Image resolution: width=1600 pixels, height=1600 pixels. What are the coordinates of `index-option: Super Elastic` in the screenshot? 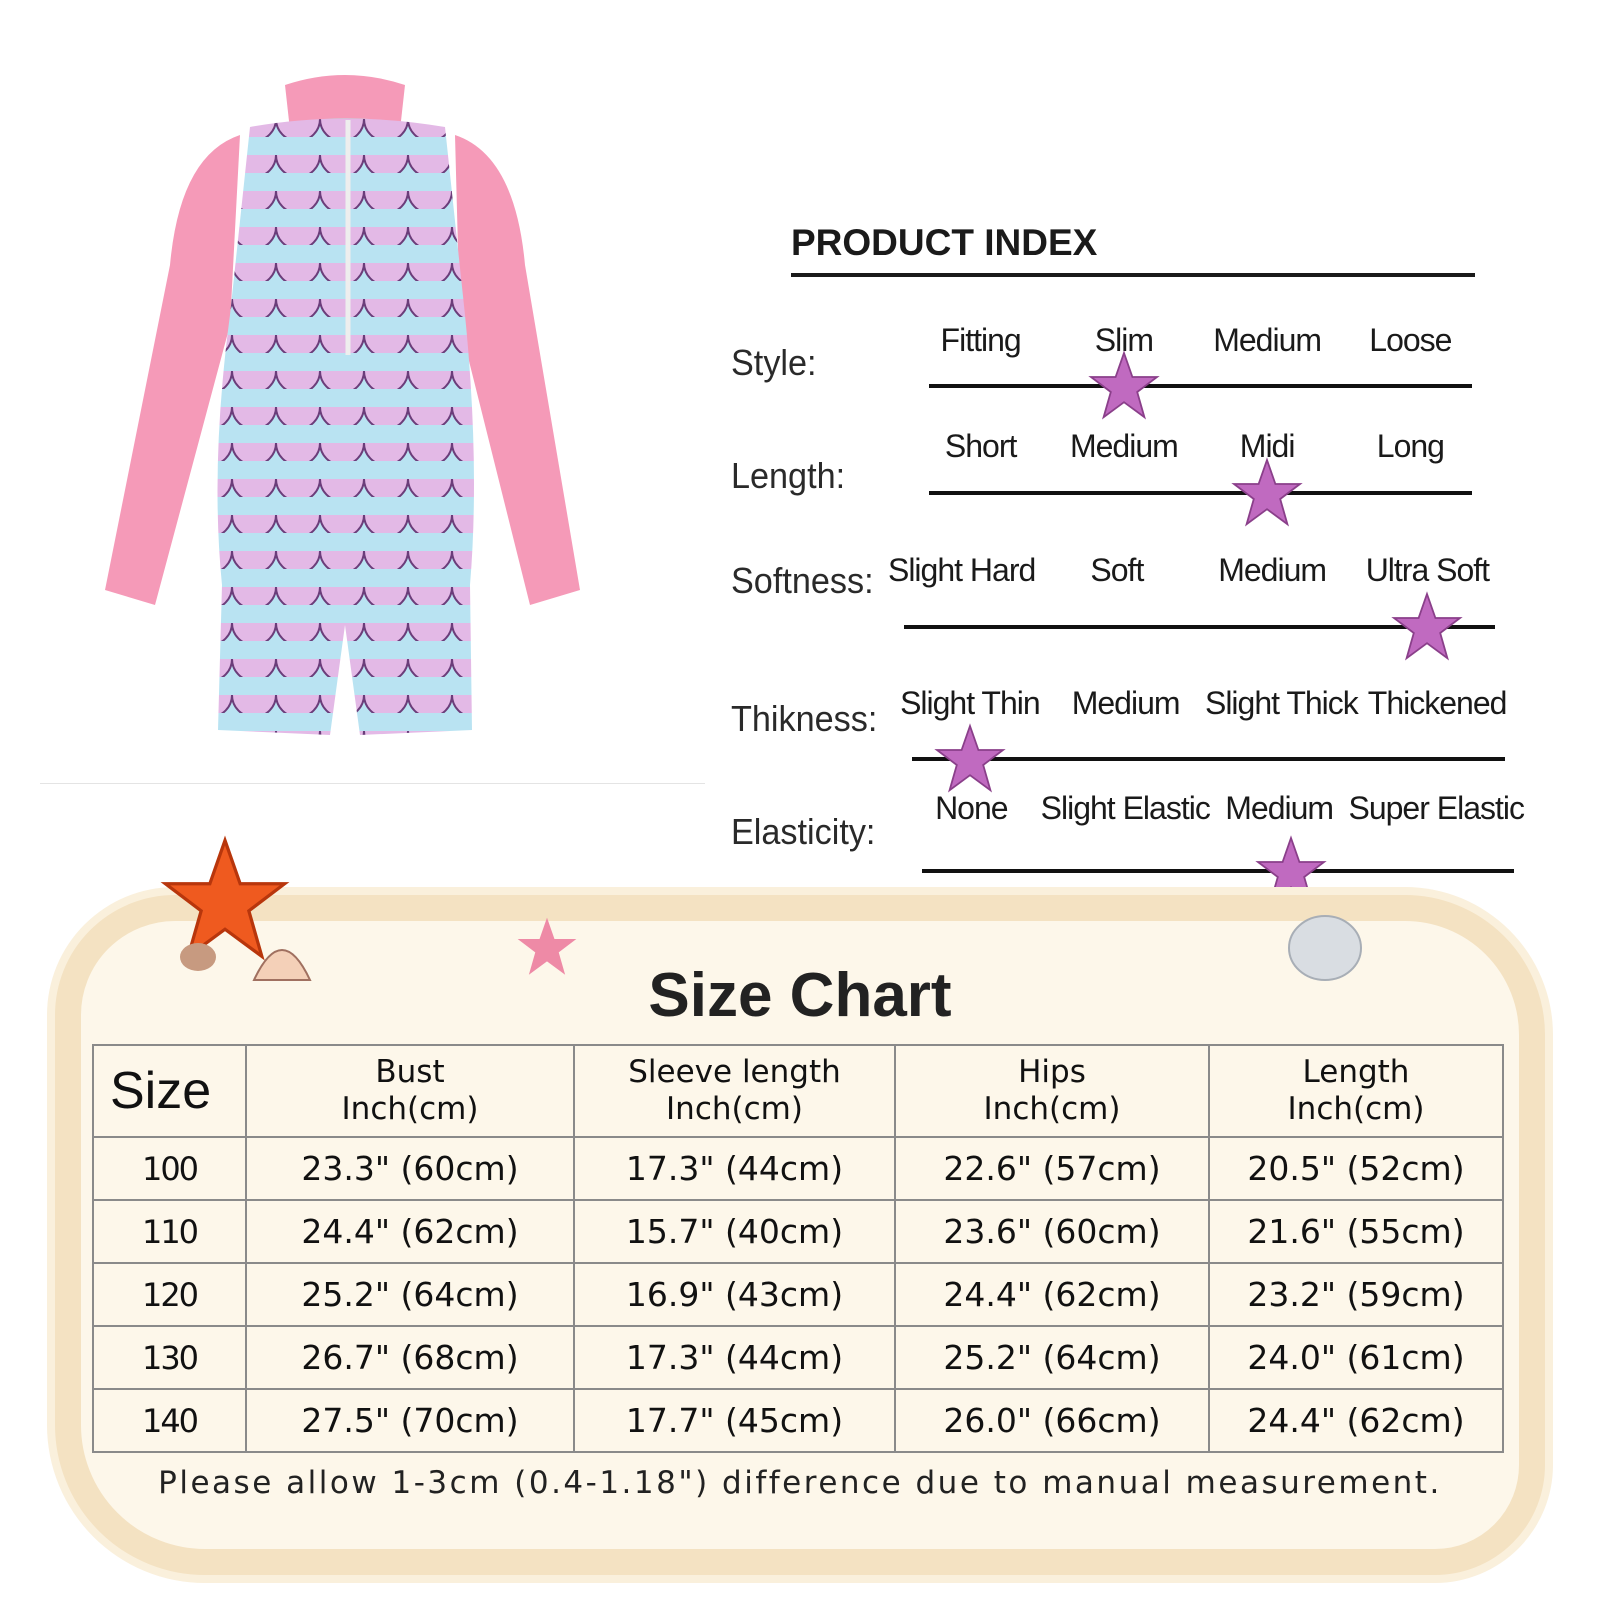 It's located at (1436, 808).